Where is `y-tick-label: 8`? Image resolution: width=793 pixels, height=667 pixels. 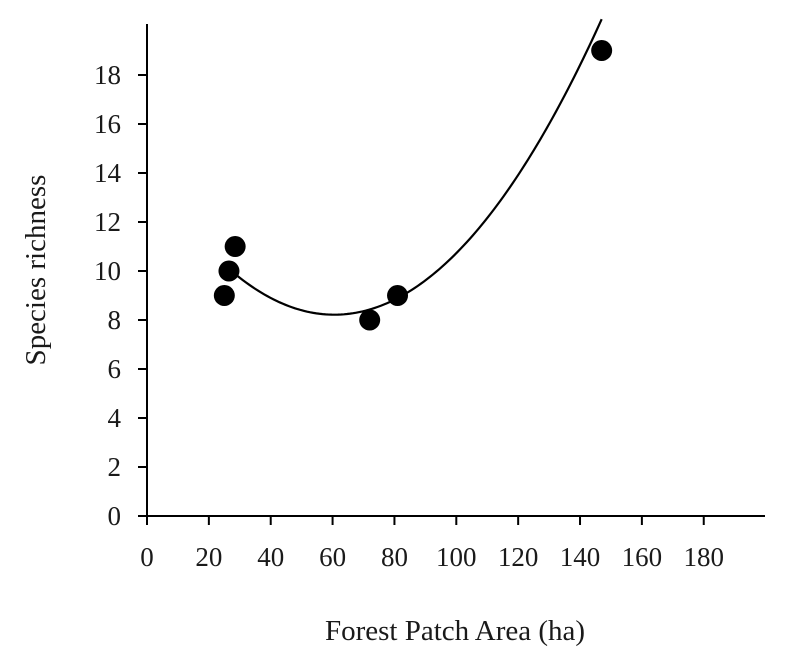
y-tick-label: 8 is located at coordinates (115, 320).